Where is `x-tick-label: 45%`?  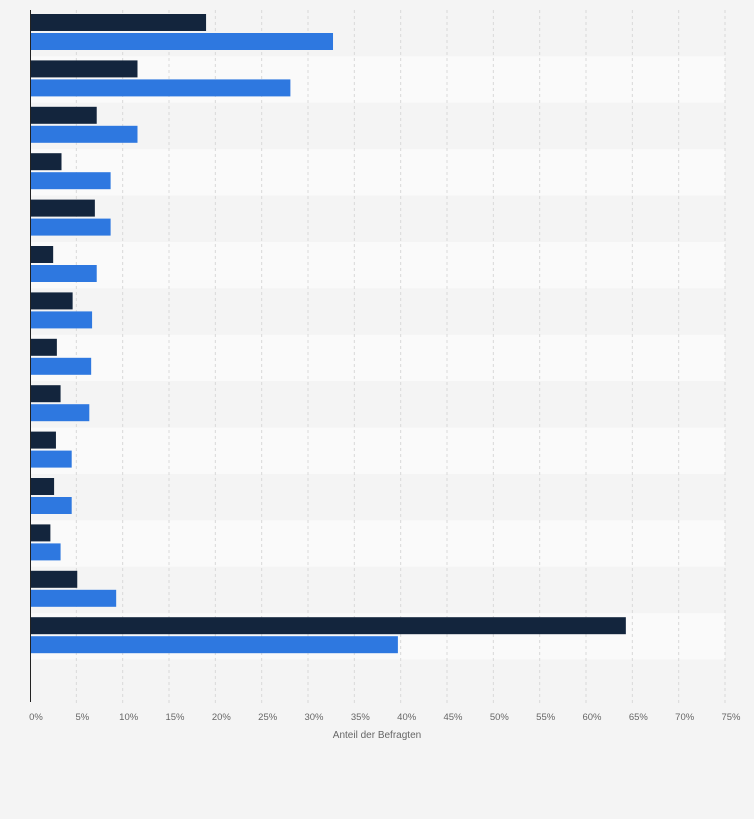 x-tick-label: 45% is located at coordinates (453, 717).